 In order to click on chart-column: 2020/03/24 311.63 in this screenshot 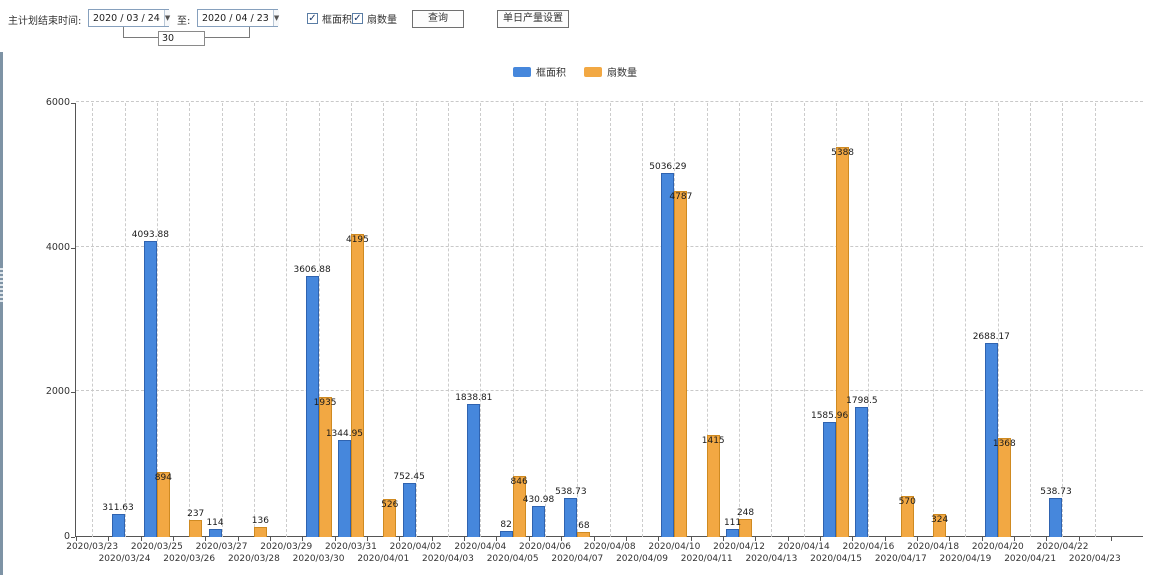, I will do `click(124, 333)`.